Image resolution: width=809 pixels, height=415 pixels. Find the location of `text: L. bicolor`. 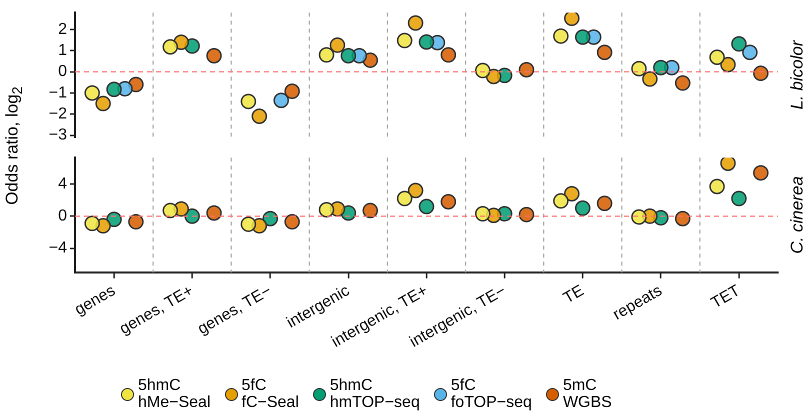

text: L. bicolor is located at coordinates (797, 74).